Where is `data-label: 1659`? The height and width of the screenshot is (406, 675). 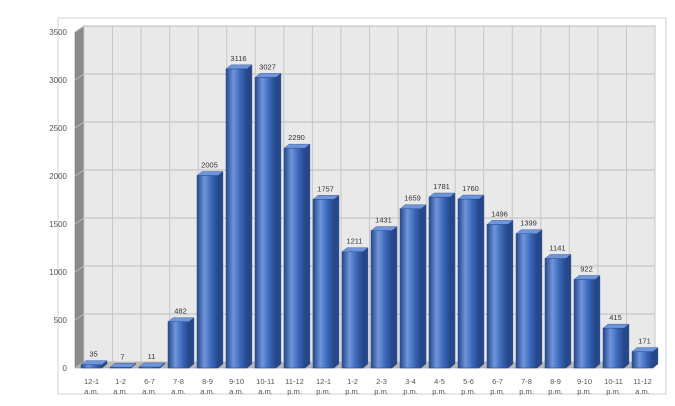 data-label: 1659 is located at coordinates (412, 198).